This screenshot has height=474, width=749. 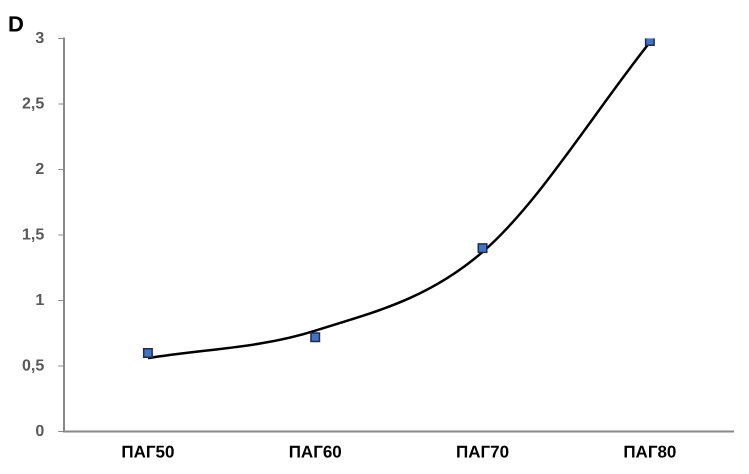 I want to click on x-tick-label: ПАГ70, so click(x=483, y=452).